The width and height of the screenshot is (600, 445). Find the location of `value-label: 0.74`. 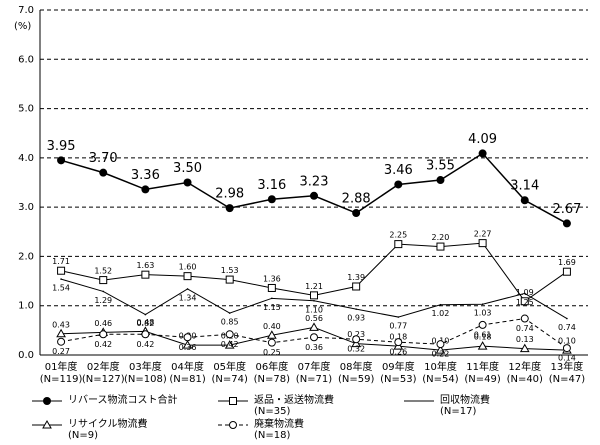

value-label: 0.74 is located at coordinates (567, 327).